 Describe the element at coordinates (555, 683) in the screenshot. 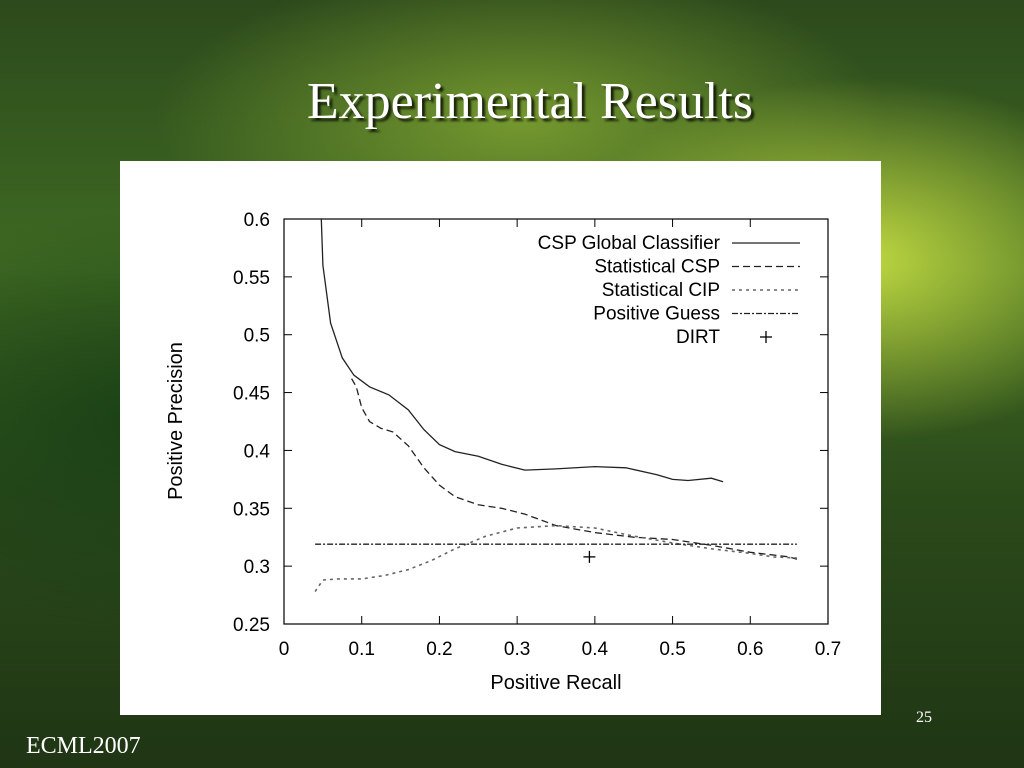

I see `x-axis-label: Positive Recall` at that location.